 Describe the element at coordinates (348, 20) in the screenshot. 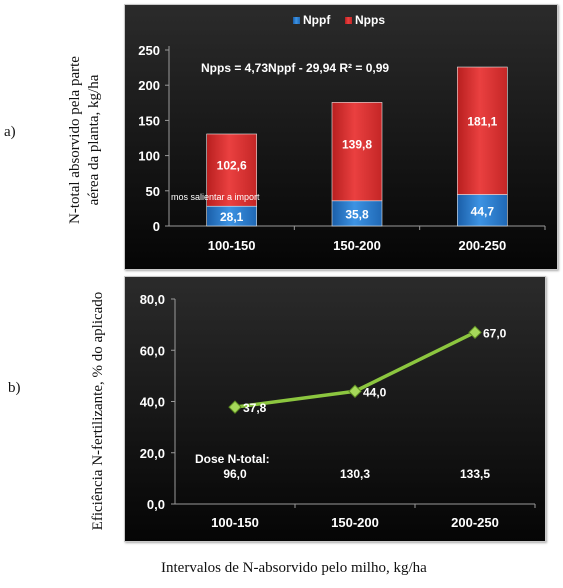

I see `chart-a-legend-swatch-npps` at that location.